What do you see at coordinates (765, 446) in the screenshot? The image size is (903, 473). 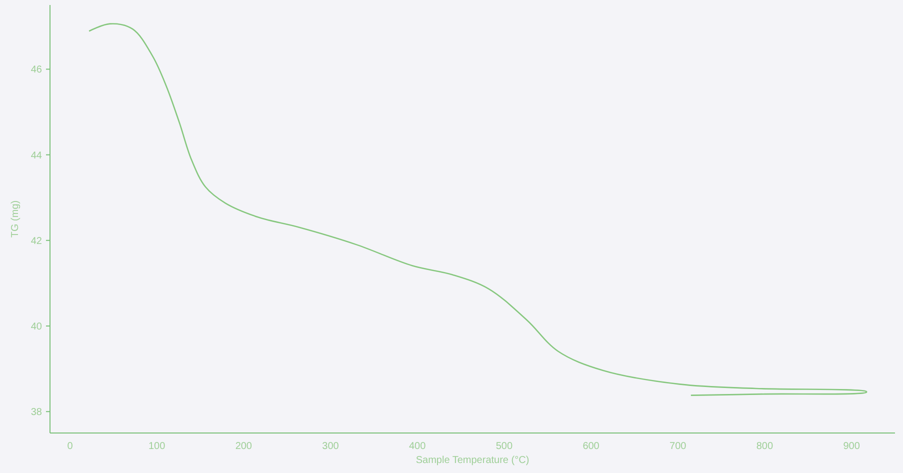 I see `x-tick-label: 800` at bounding box center [765, 446].